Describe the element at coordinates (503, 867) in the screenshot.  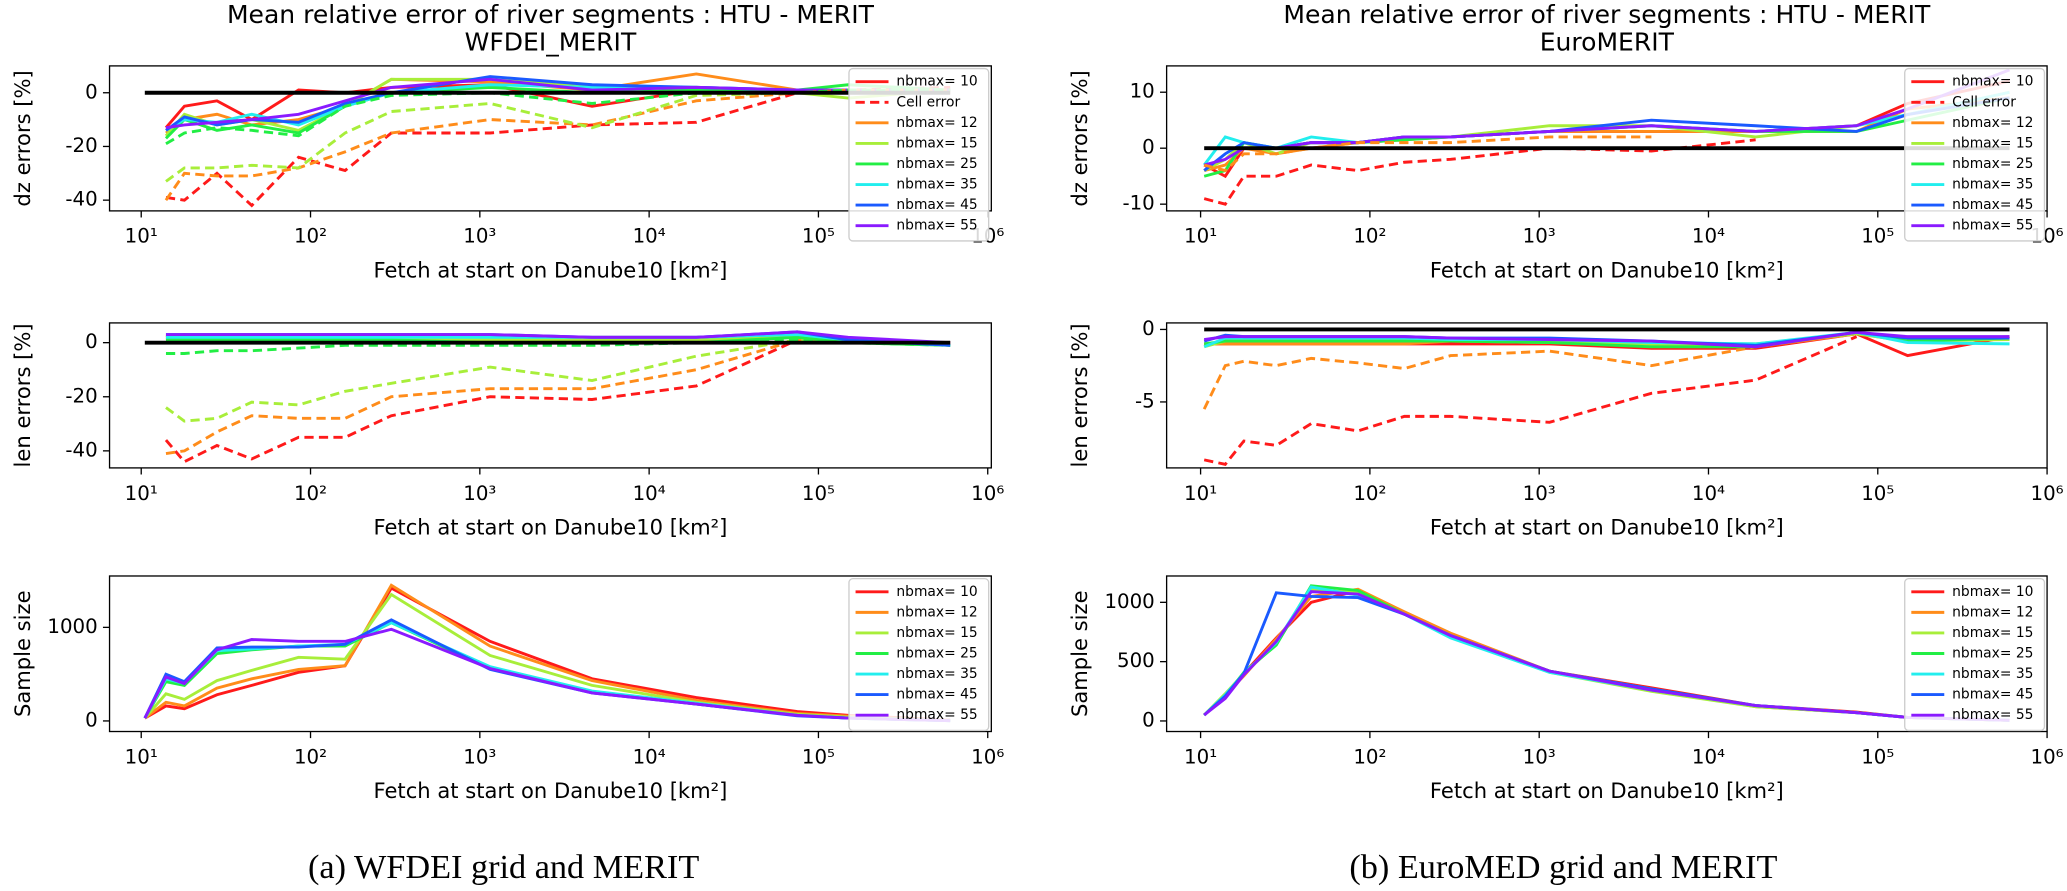
I see `caption: (a) WFDEI grid and MERIT` at that location.